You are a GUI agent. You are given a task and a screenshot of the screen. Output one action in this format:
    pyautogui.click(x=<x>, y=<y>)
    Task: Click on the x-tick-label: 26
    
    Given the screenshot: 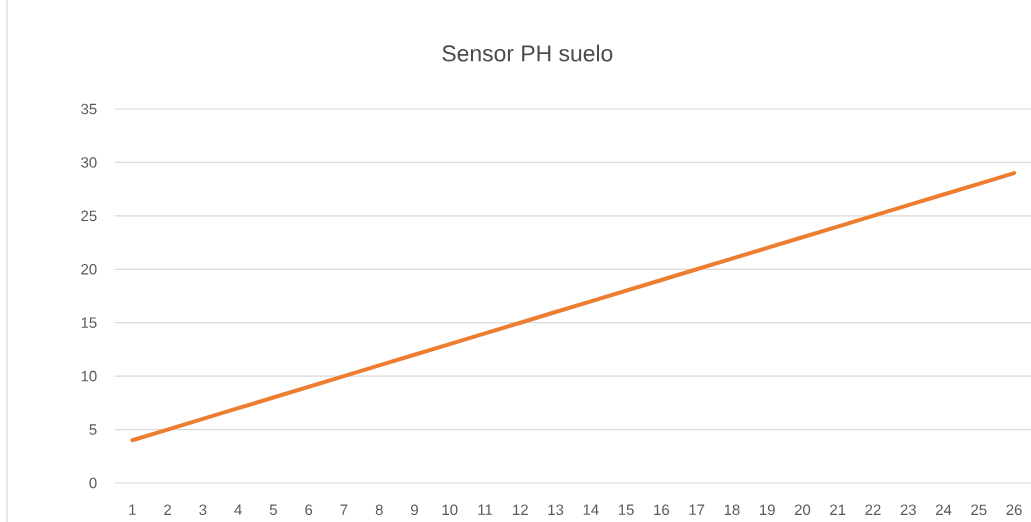 What is the action you would take?
    pyautogui.click(x=1014, y=510)
    